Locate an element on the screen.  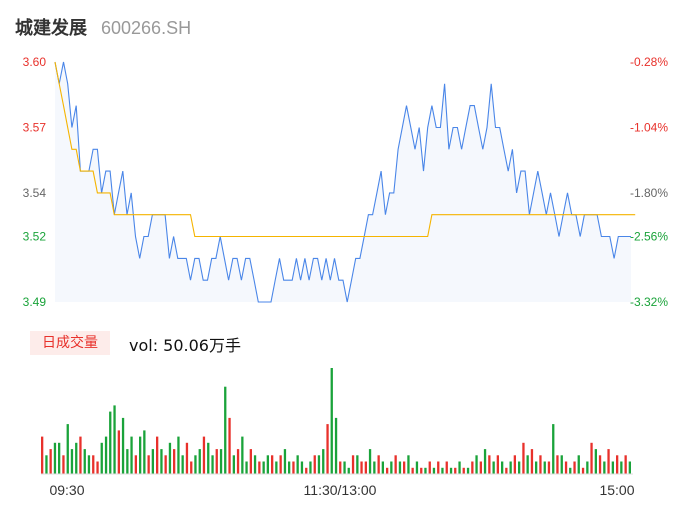
volume-tag: 日成交量 is located at coordinates (70, 343).